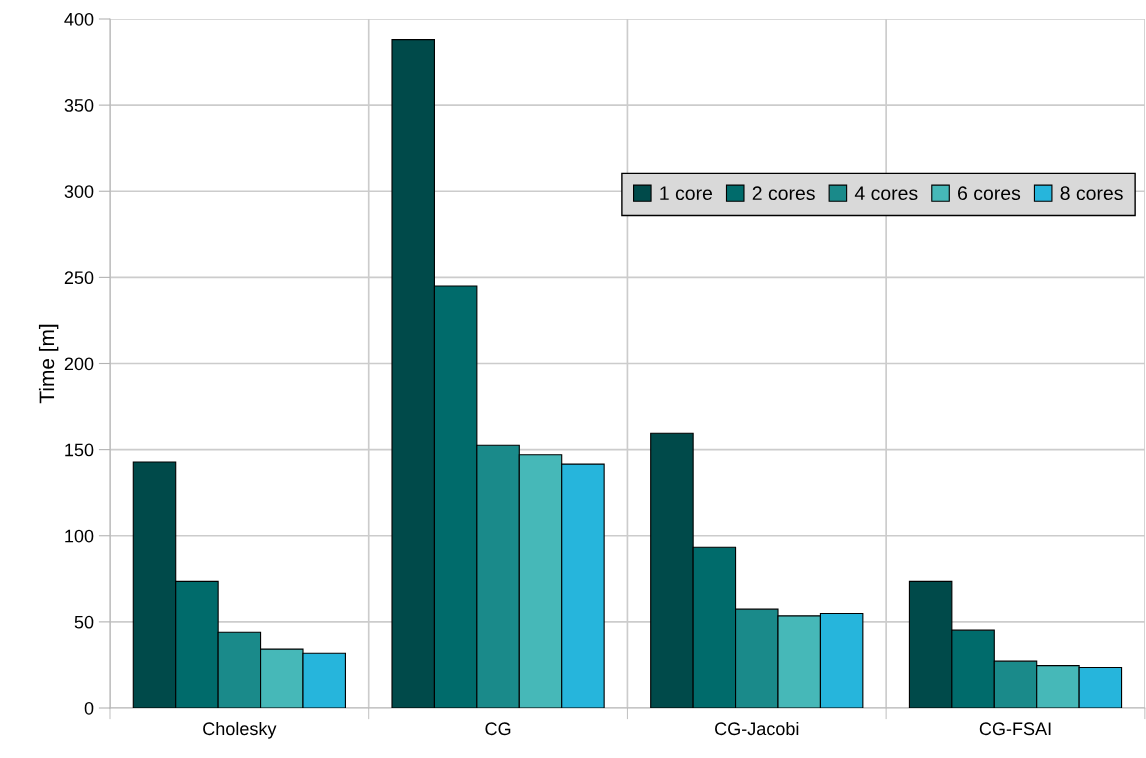  Describe the element at coordinates (48, 364) in the screenshot. I see `y-axis-title: Time [m]` at that location.